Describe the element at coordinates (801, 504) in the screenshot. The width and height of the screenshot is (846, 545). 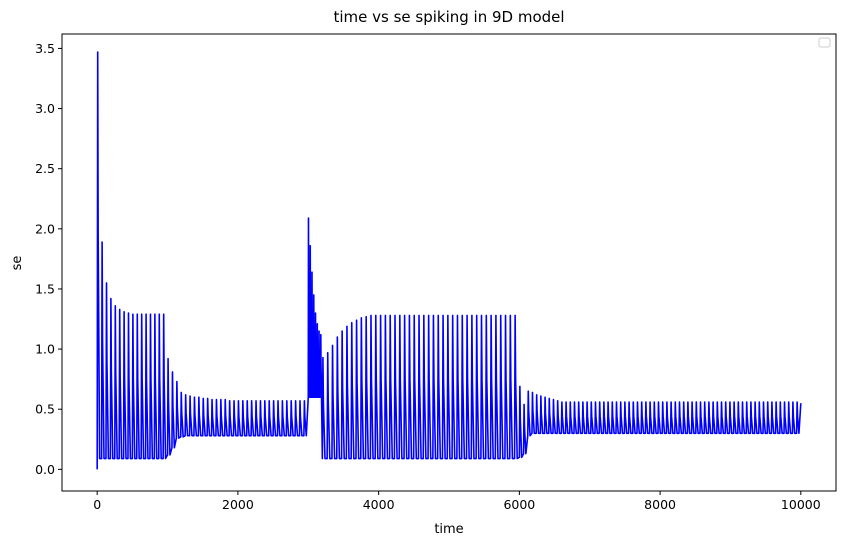
I see `x-tick-label: 10000` at that location.